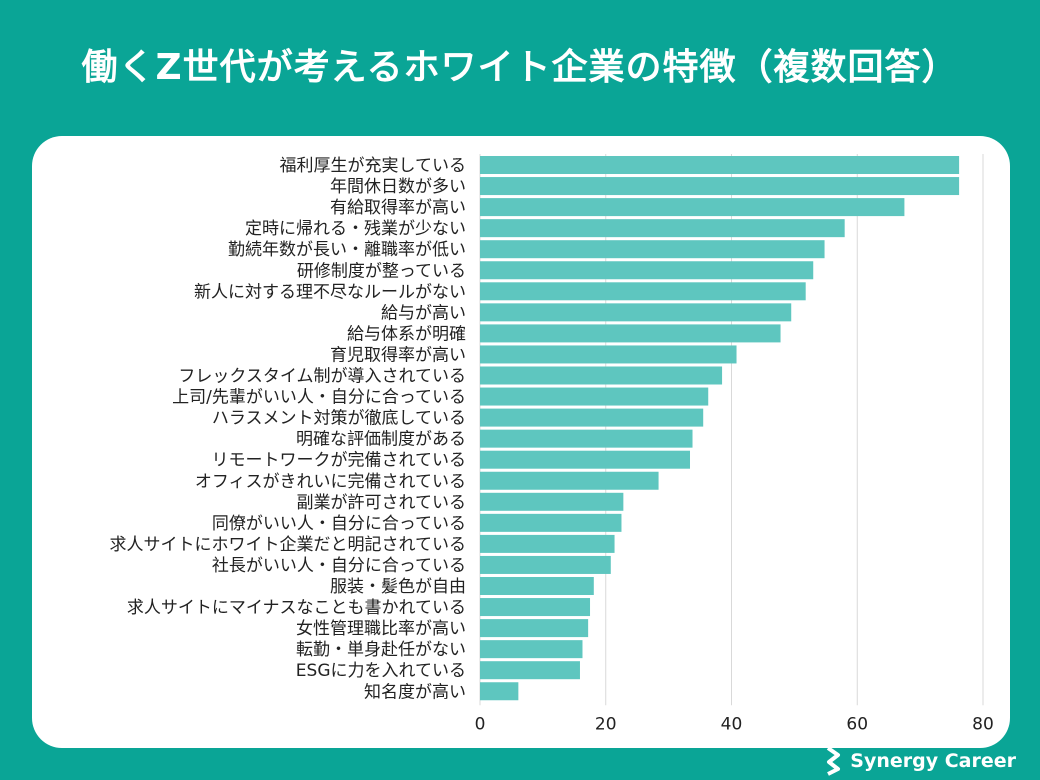 The height and width of the screenshot is (780, 1040). What do you see at coordinates (423, 313) in the screenshot?
I see `category-label: 給与が高い` at bounding box center [423, 313].